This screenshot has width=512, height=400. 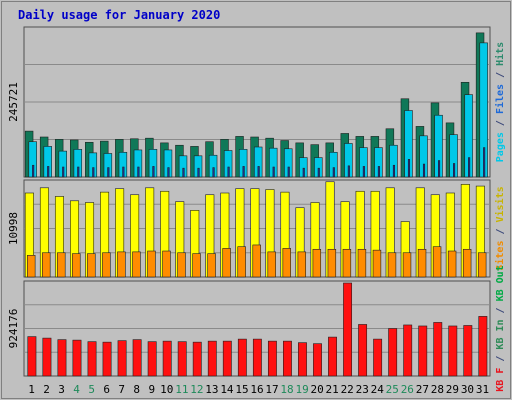 I want to click on x-tick-label: 11, so click(x=181, y=389).